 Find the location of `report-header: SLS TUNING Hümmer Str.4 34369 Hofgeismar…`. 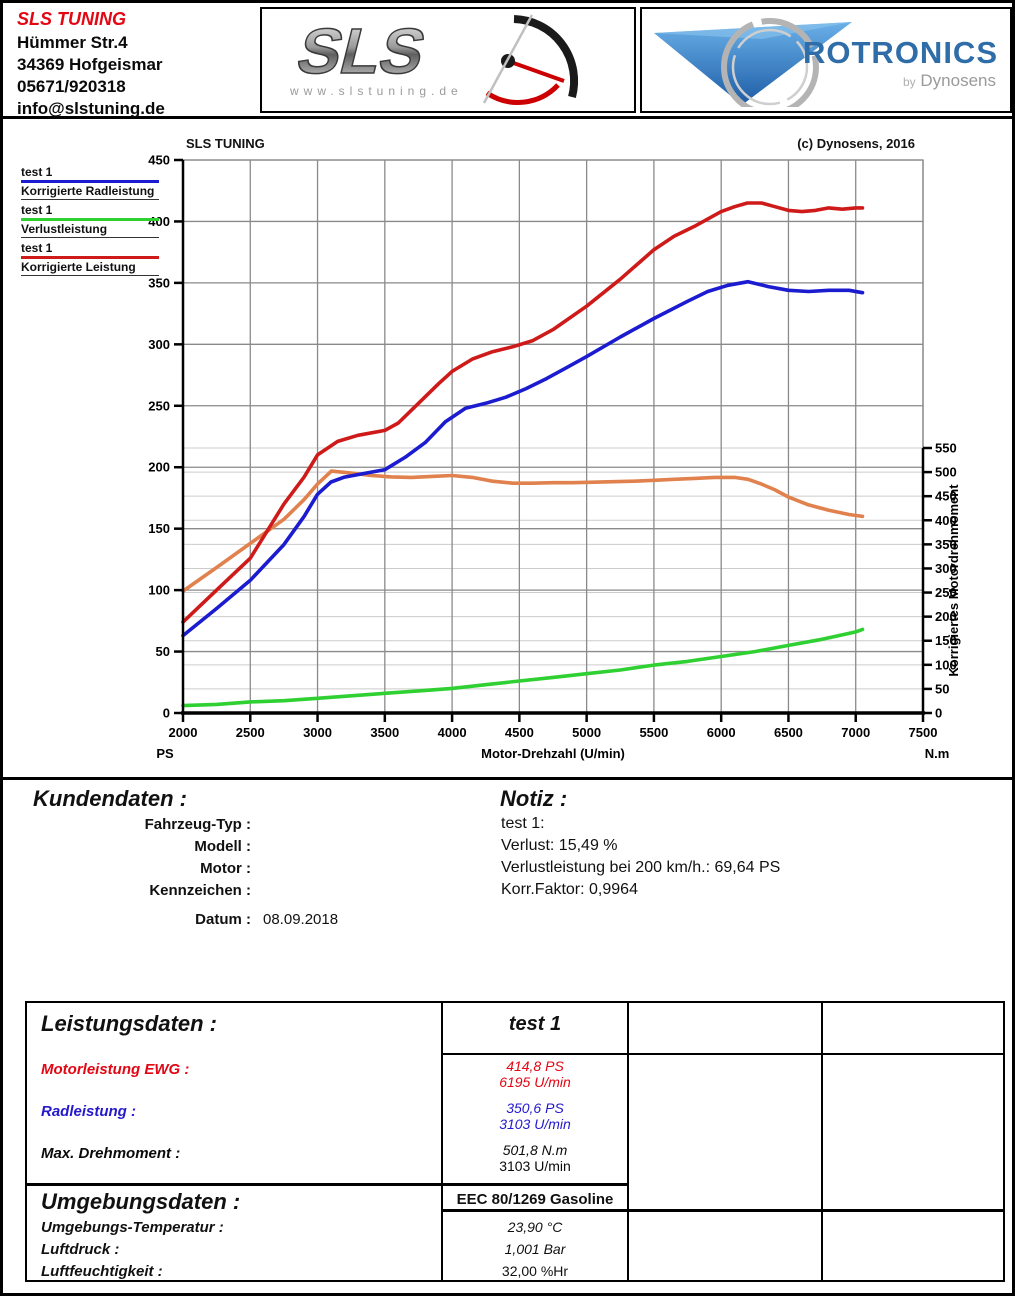

report-header: SLS TUNING Hümmer Str.4 34369 Hofgeismar… is located at coordinates (507, 61).